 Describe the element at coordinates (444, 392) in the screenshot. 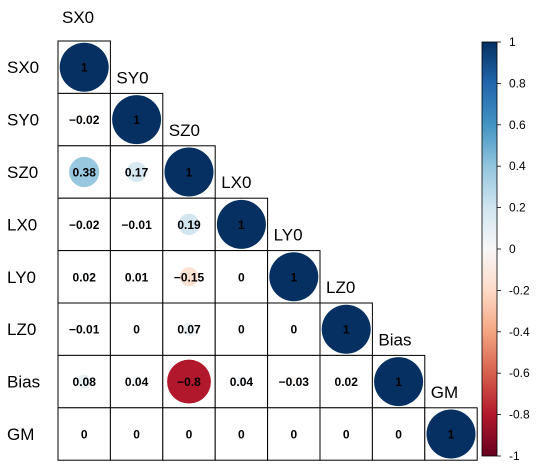

I see `col-label-gm: GM` at that location.